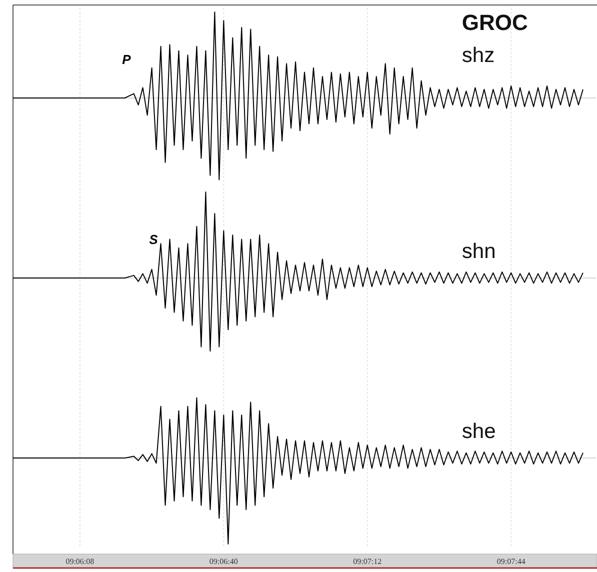 This screenshot has width=597, height=572. I want to click on chart-title: GROC, so click(495, 22).